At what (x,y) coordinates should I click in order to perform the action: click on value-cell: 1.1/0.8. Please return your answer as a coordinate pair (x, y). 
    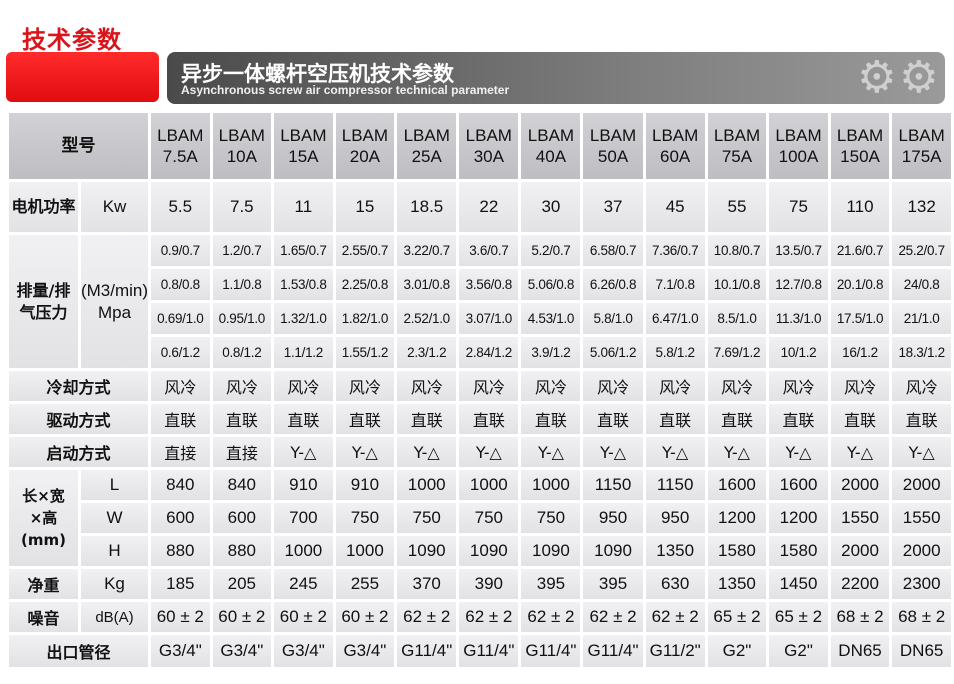
    Looking at the image, I should click on (242, 284).